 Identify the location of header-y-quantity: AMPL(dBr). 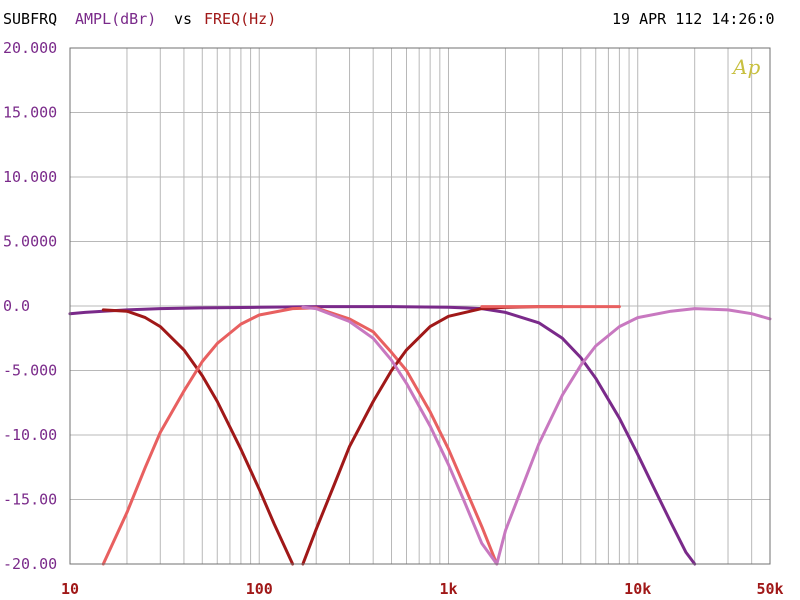
(116, 19).